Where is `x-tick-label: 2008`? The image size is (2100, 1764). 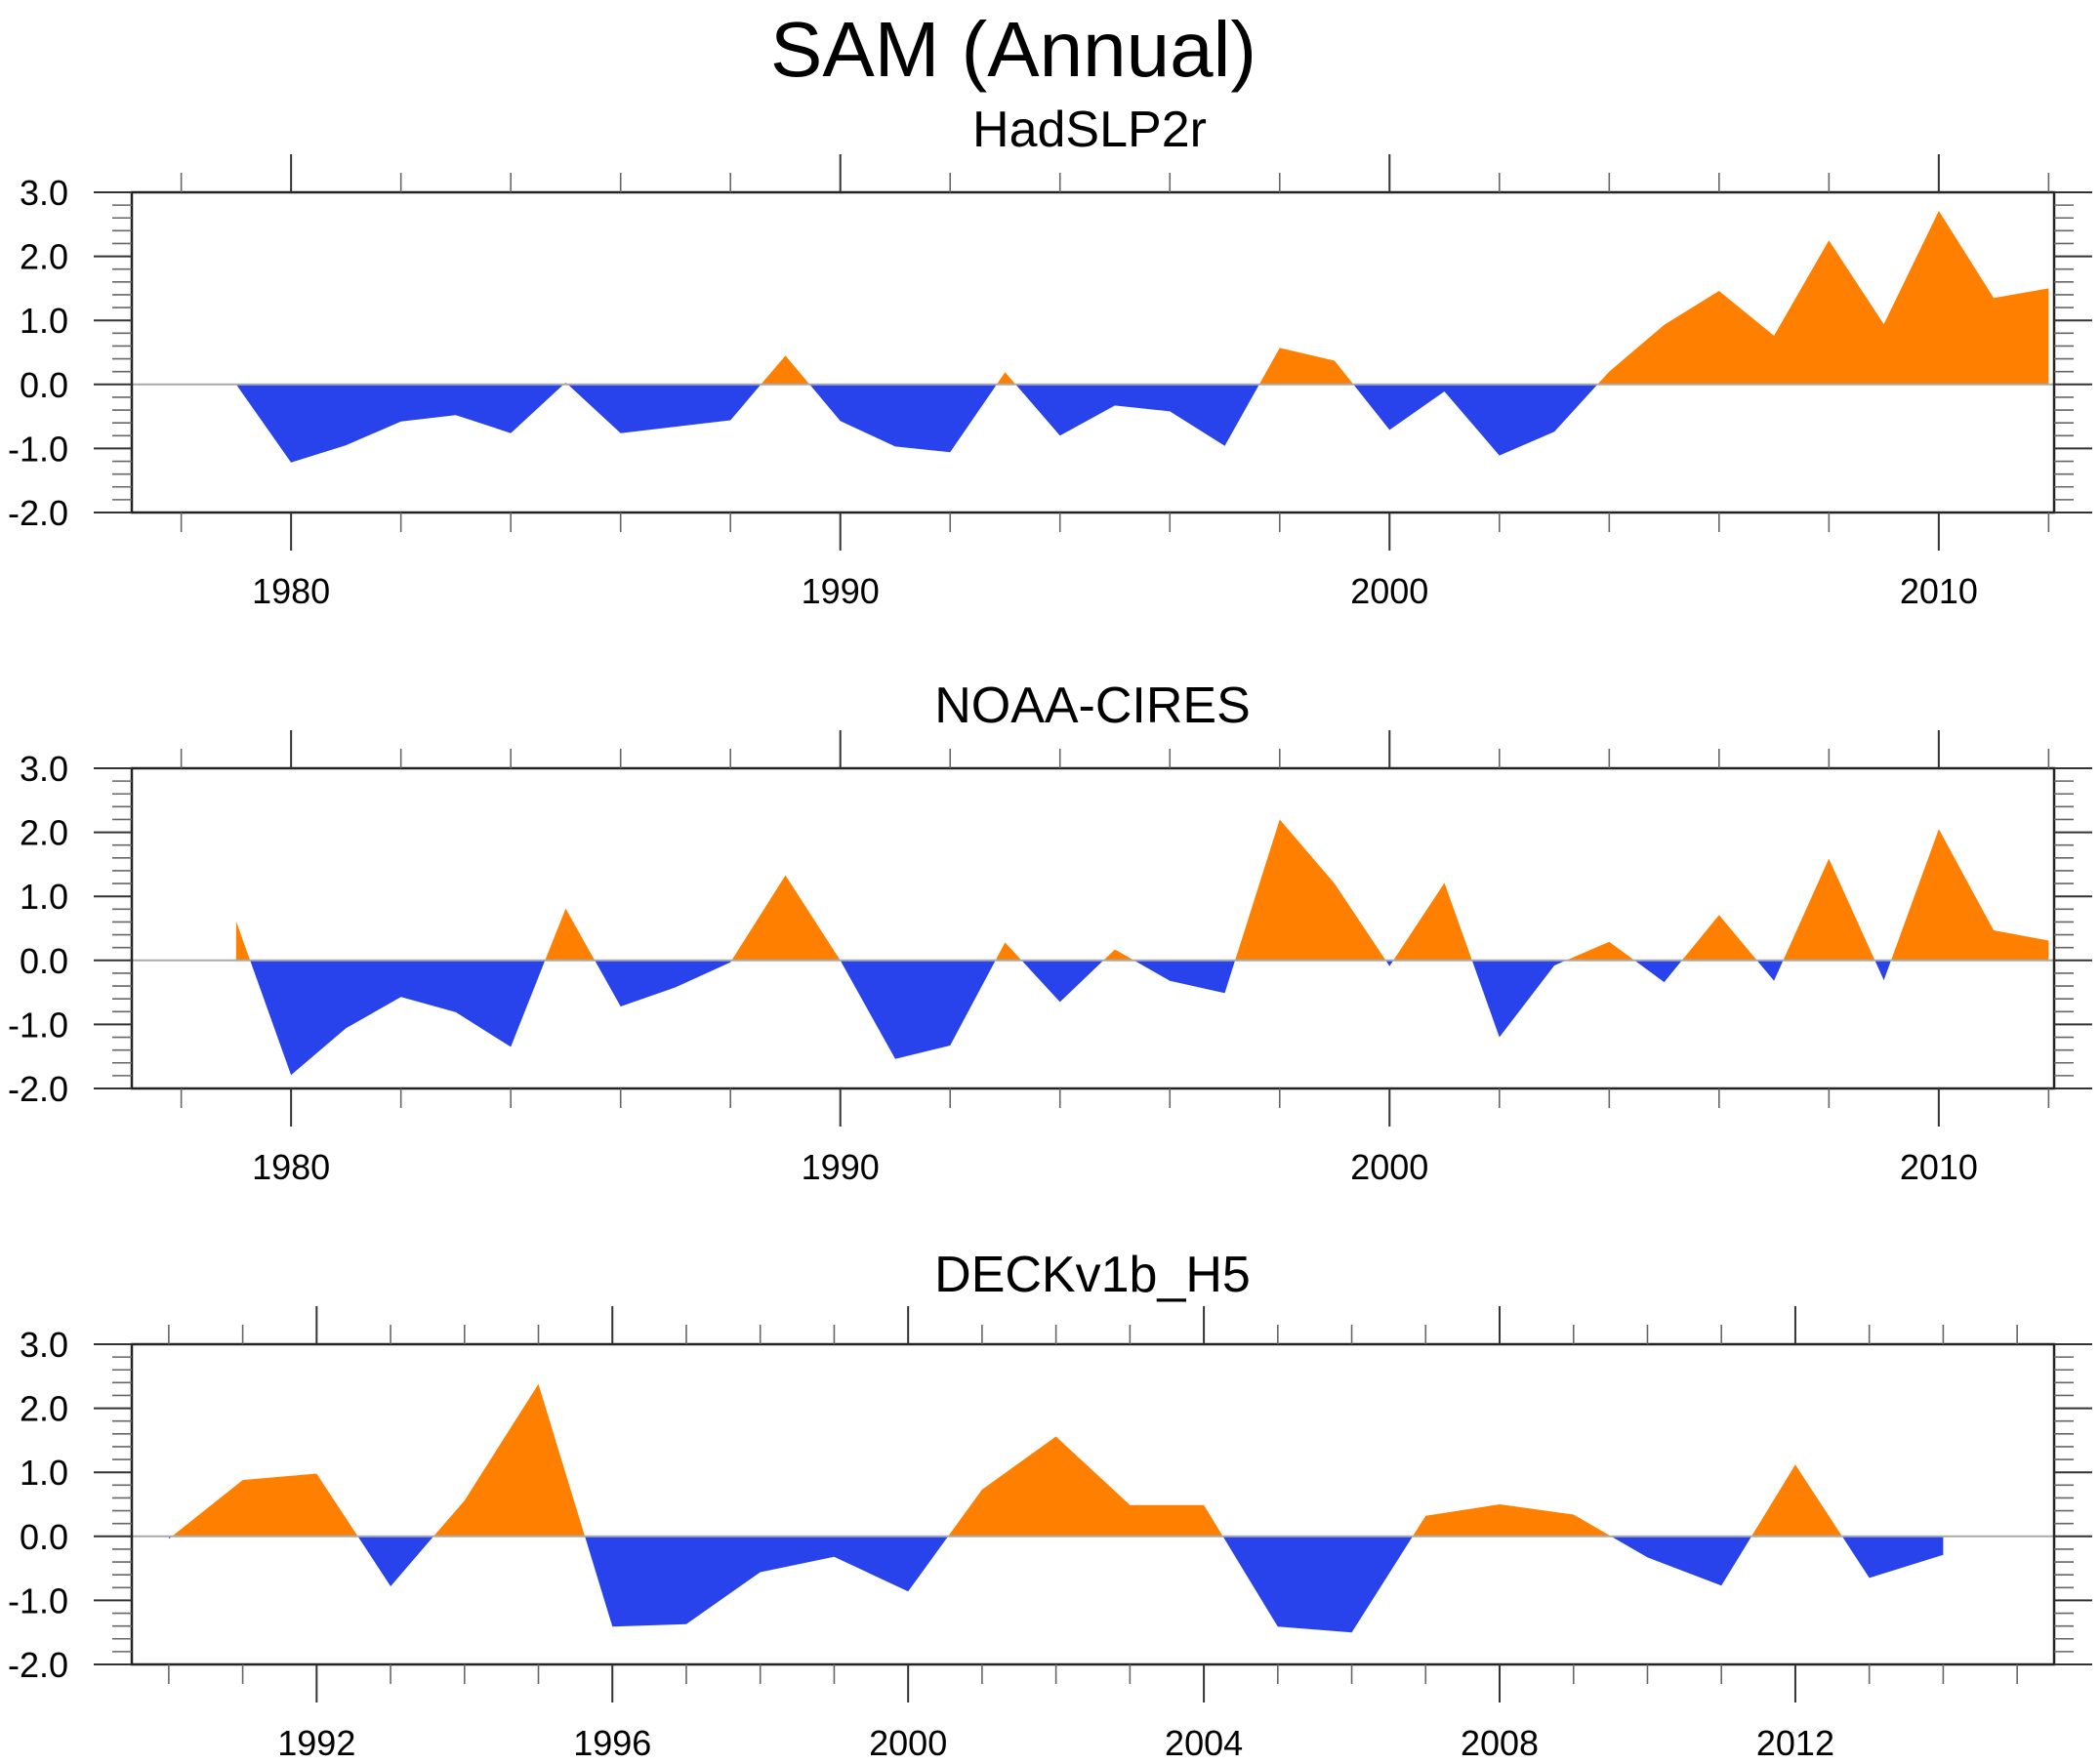
x-tick-label: 2008 is located at coordinates (1500, 1743).